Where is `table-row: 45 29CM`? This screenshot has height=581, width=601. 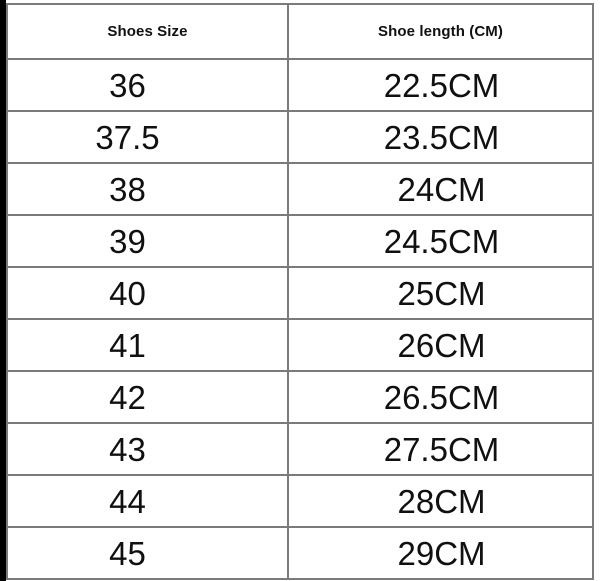 table-row: 45 29CM is located at coordinates (300, 553).